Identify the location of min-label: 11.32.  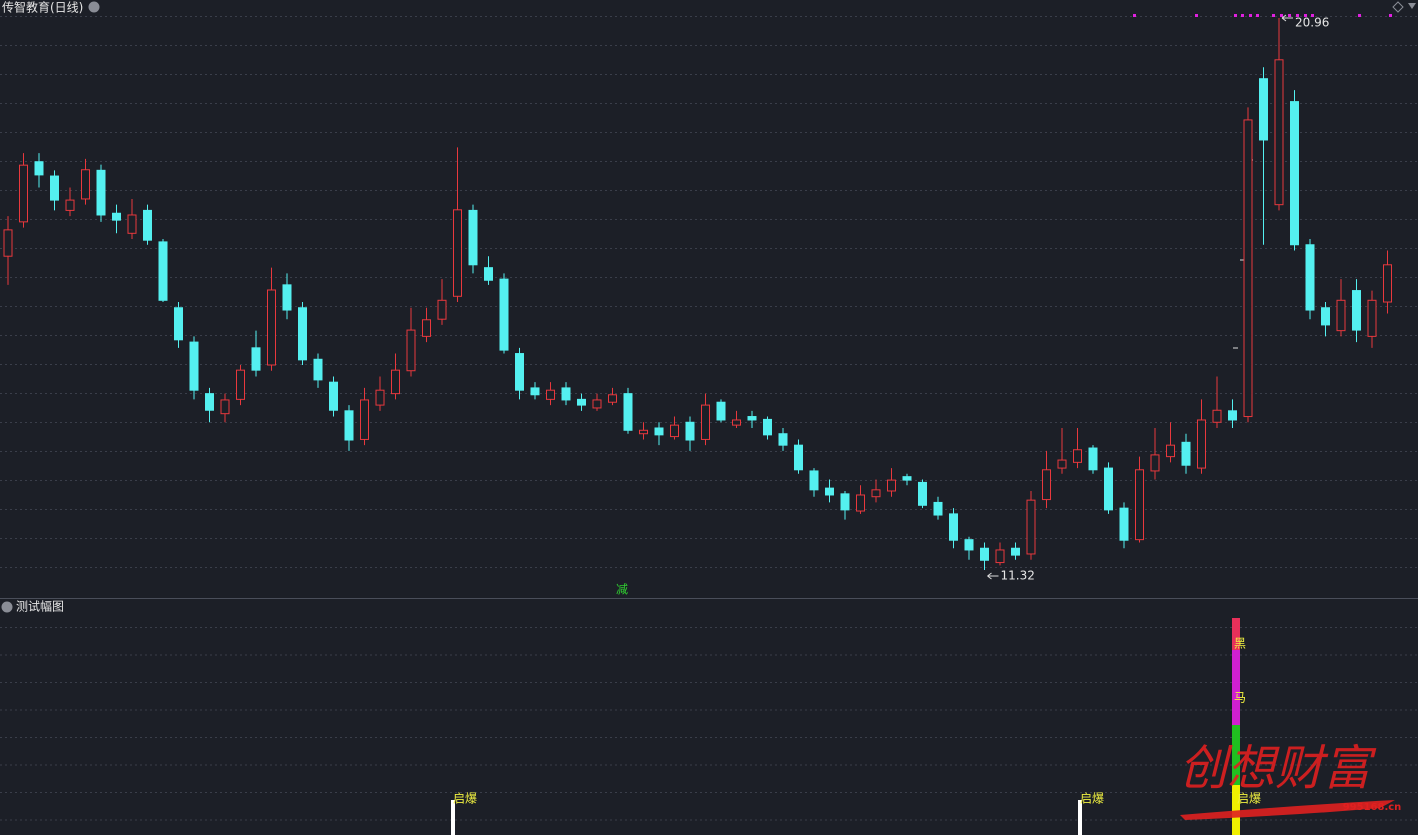
(1018, 576).